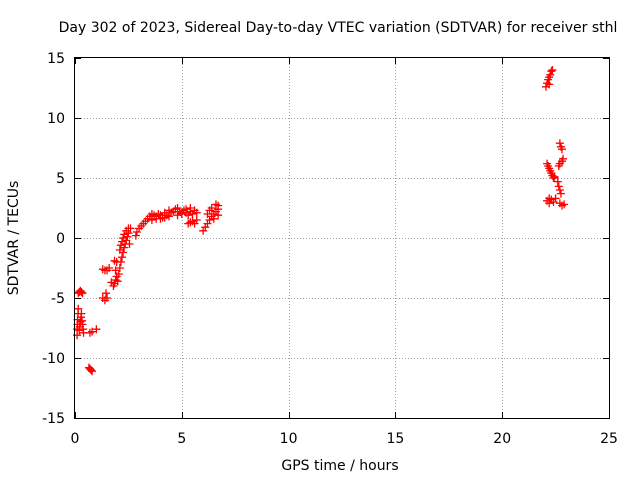  Describe the element at coordinates (56, 59) in the screenshot. I see `y-tick-label: 15` at that location.